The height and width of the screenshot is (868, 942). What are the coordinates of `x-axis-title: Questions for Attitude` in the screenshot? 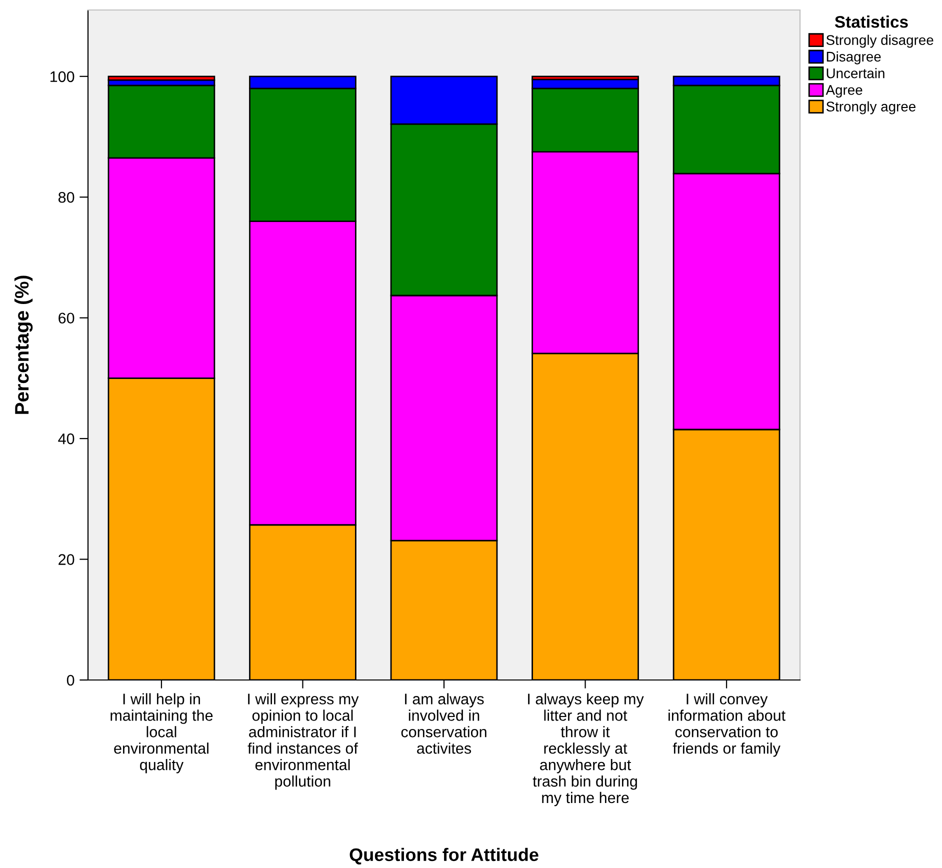 It's located at (444, 856).